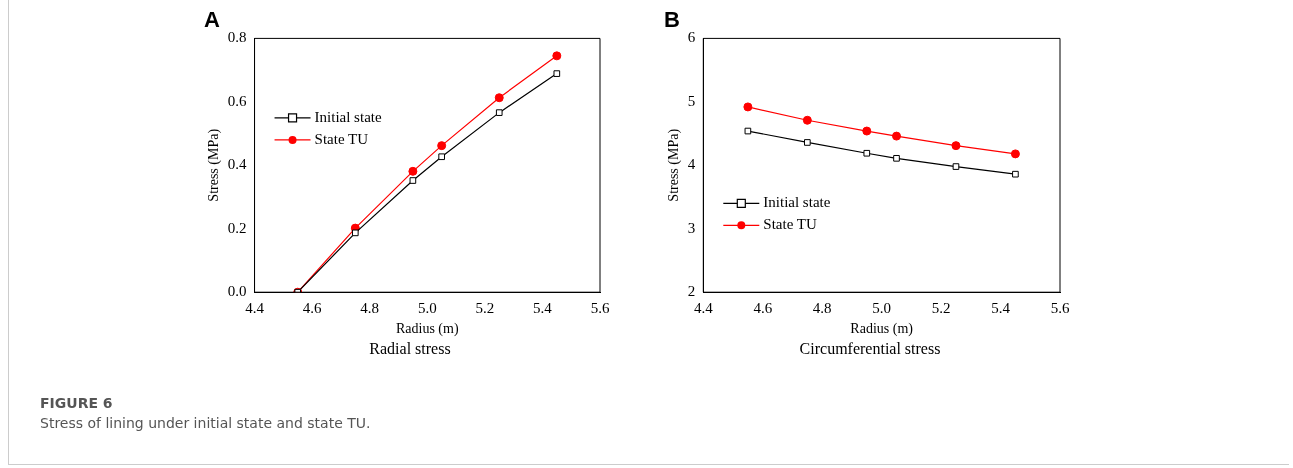 This screenshot has height=468, width=1293. Describe the element at coordinates (212, 20) in the screenshot. I see `chart-title: A` at that location.